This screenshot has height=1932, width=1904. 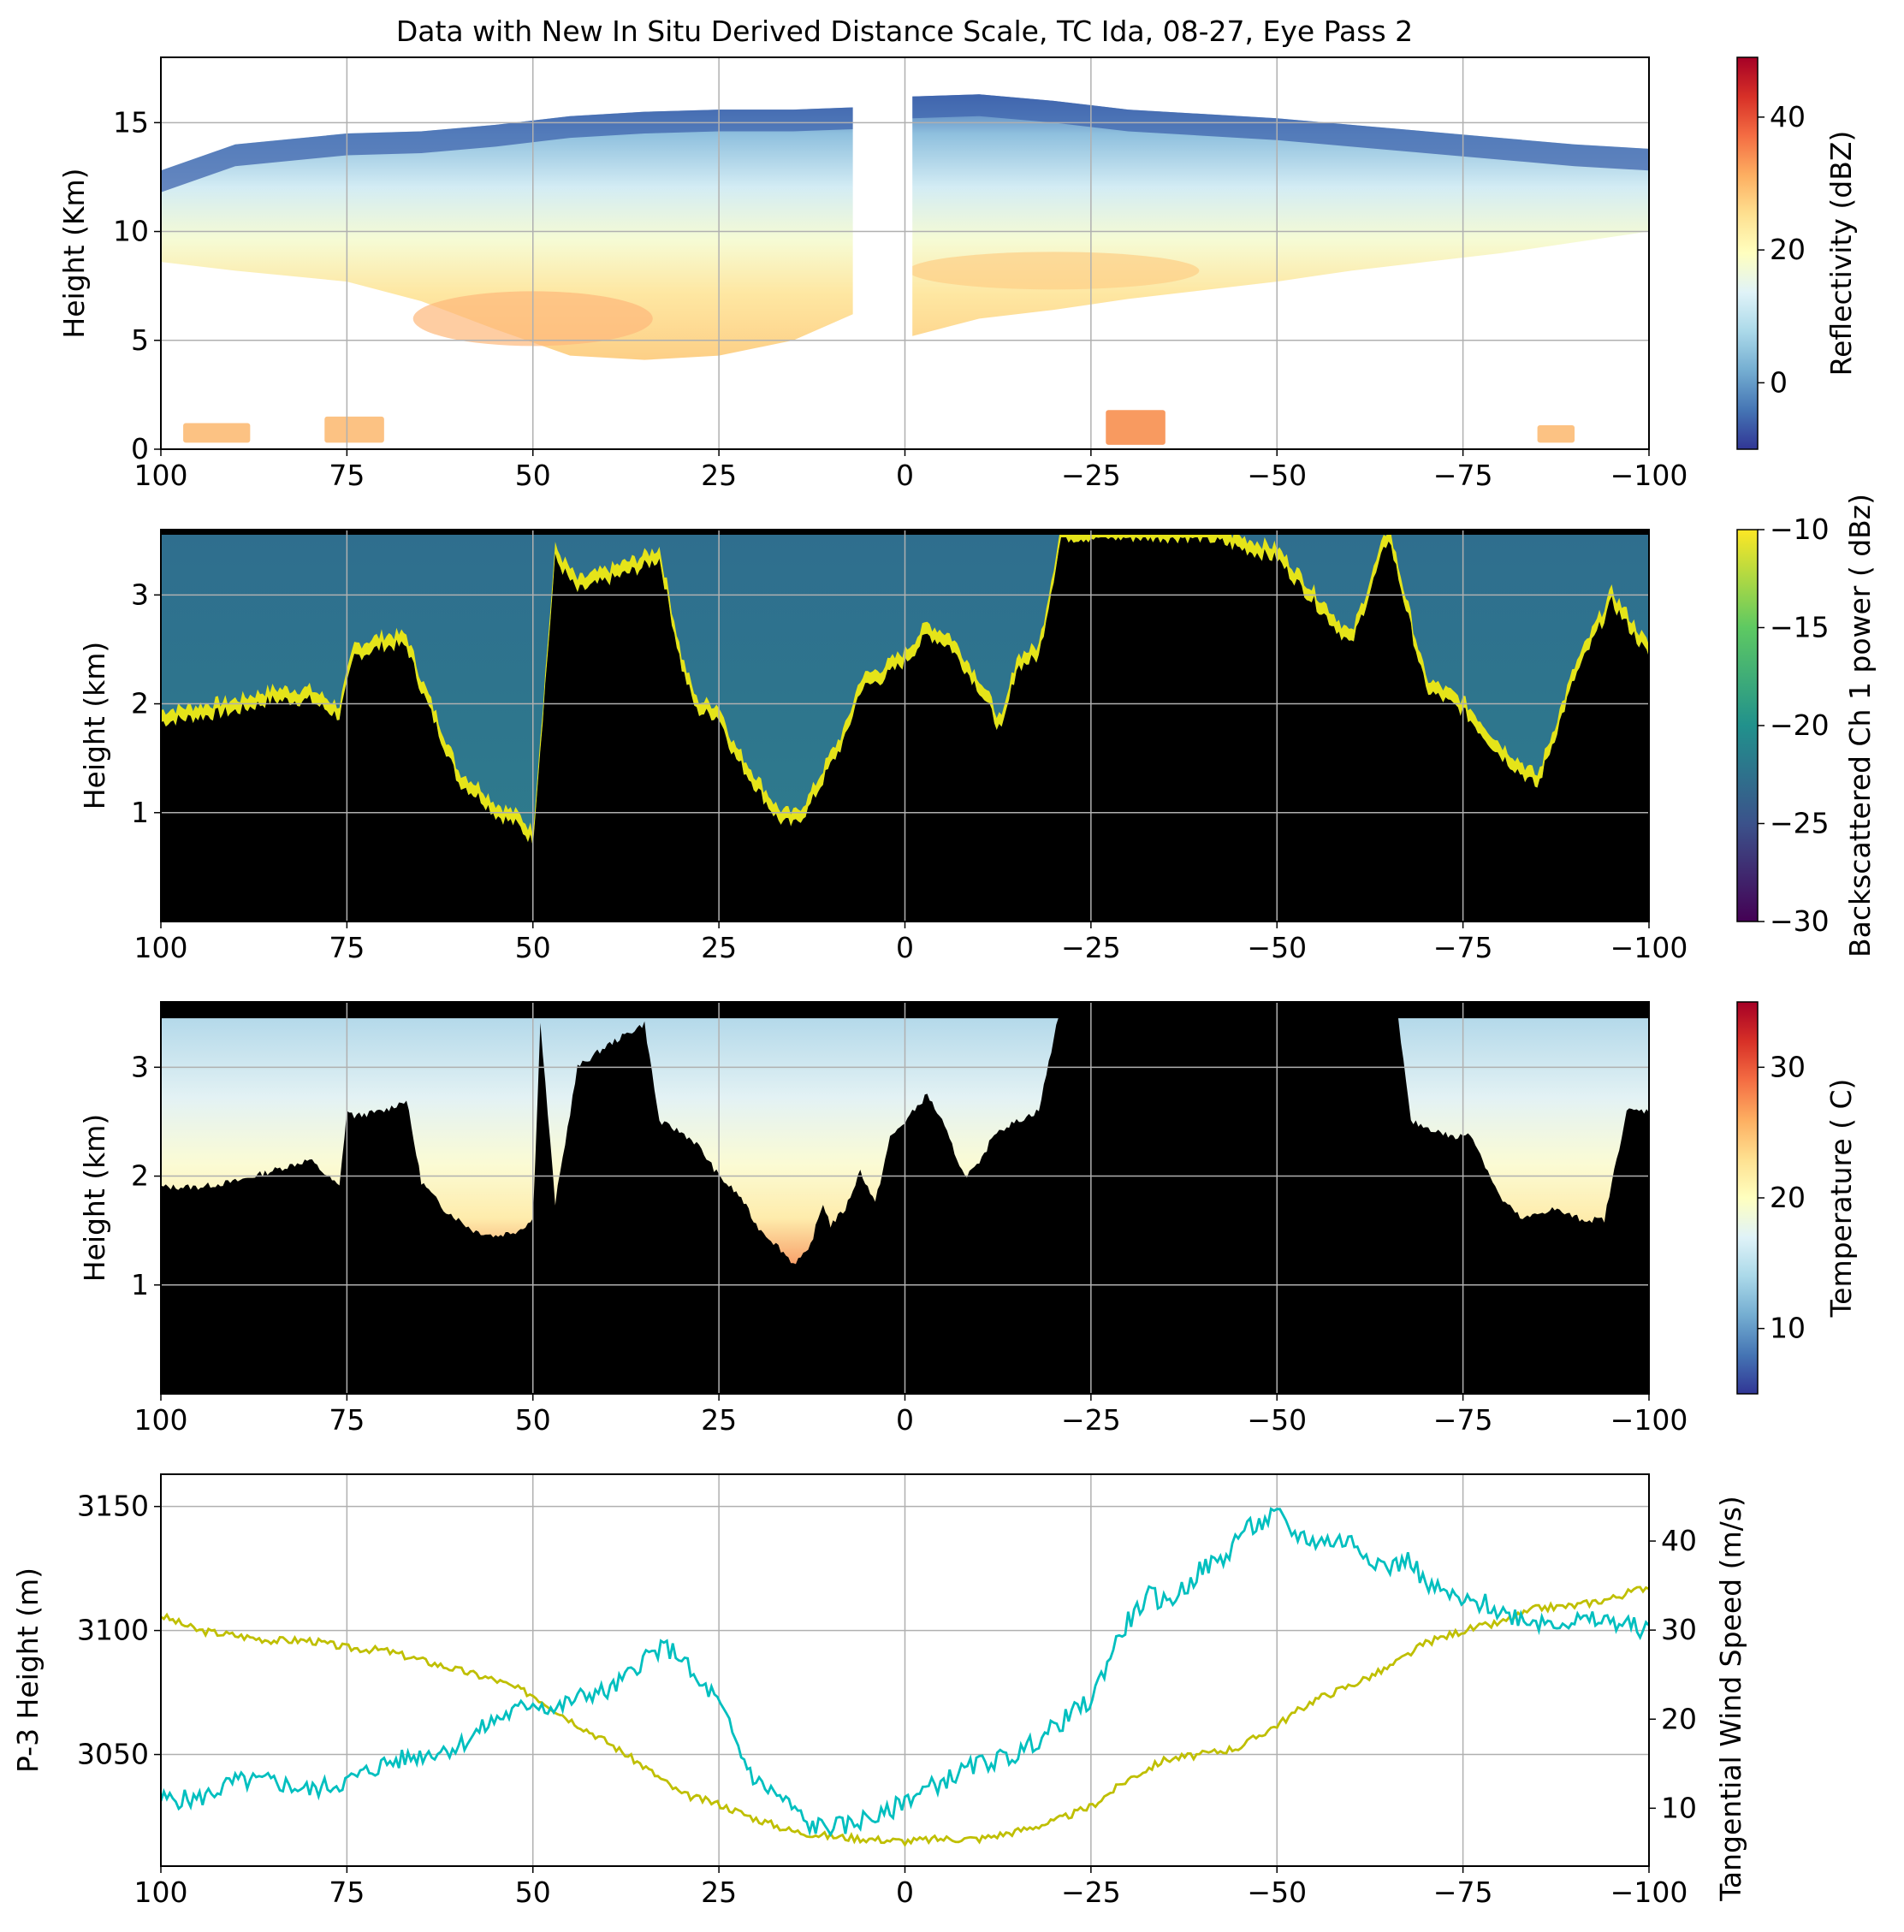 What do you see at coordinates (1800, 529) in the screenshot?
I see `colorbar-tick-label: −10` at bounding box center [1800, 529].